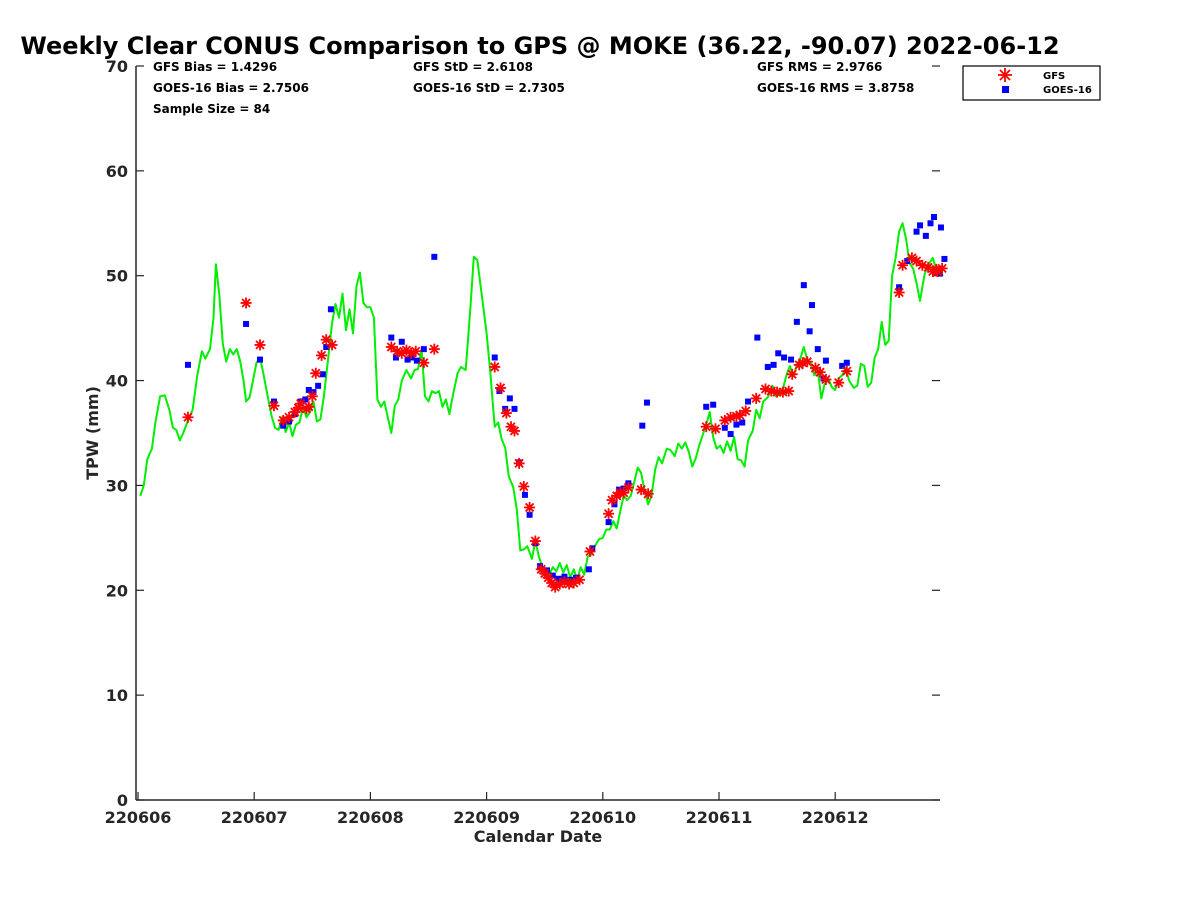 The width and height of the screenshot is (1200, 900). I want to click on stat-goes-rms: GOES-16 RMS = 3.8758, so click(835, 88).